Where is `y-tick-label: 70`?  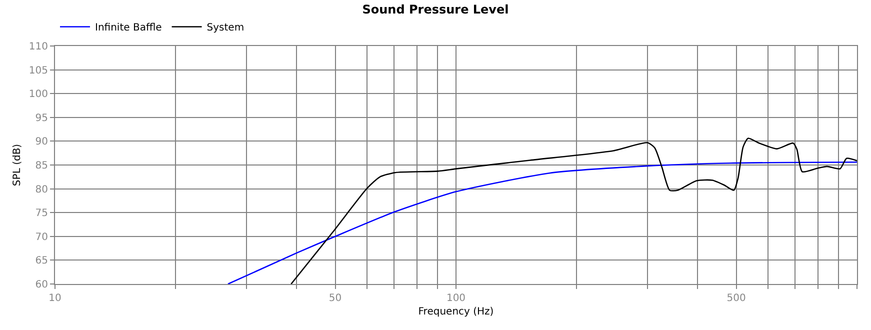 y-tick-label: 70 is located at coordinates (41, 237).